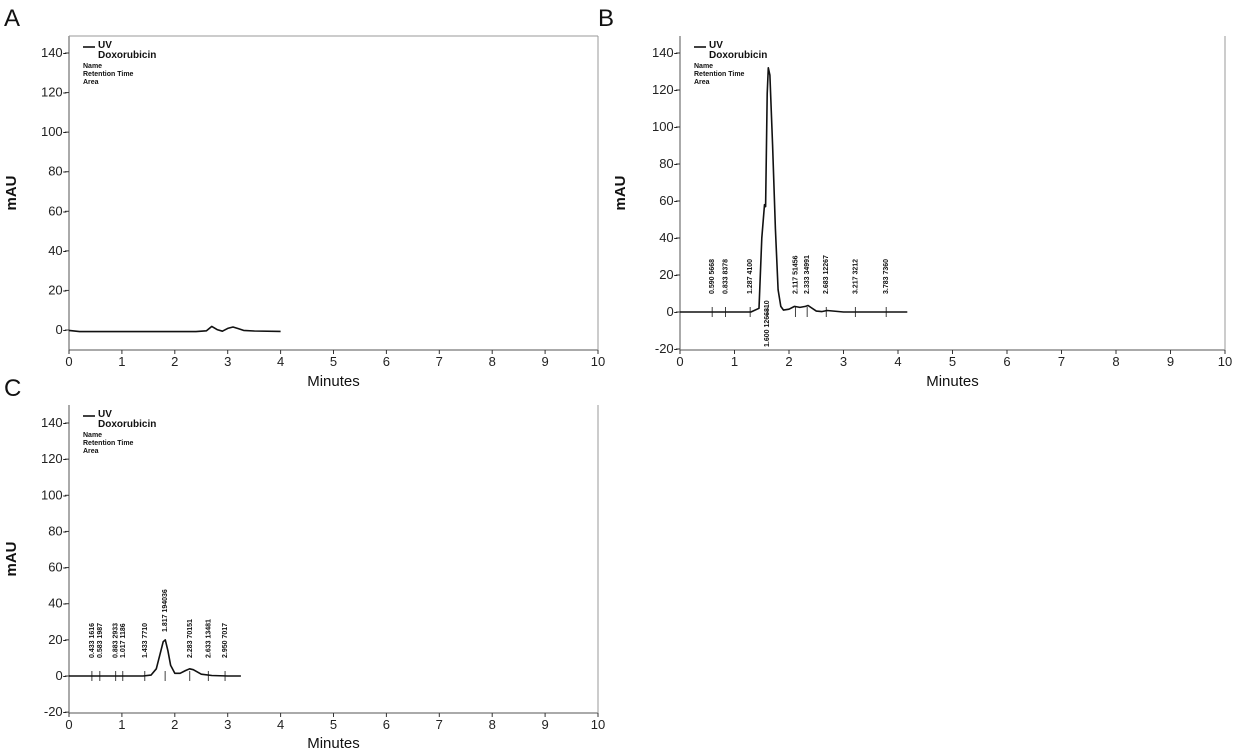 Image resolution: width=1236 pixels, height=748 pixels. What do you see at coordinates (116, 640) in the screenshot?
I see `peak-label: 0.883 2933` at bounding box center [116, 640].